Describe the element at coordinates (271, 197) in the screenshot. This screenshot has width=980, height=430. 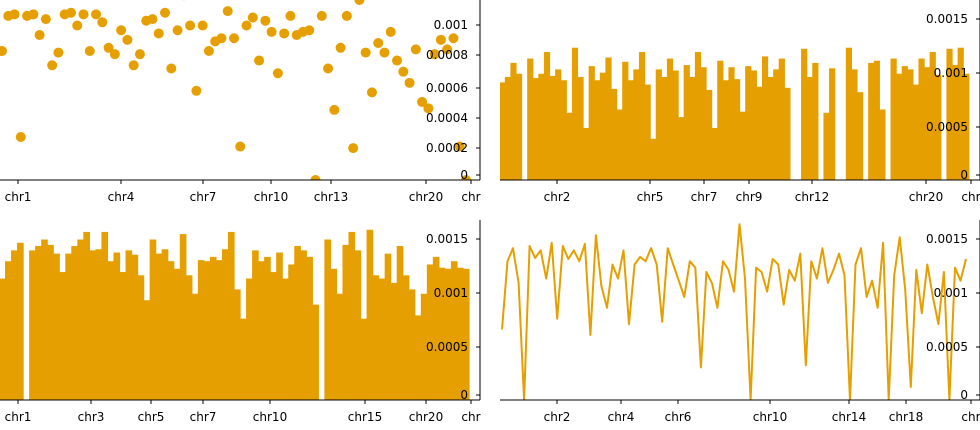
I see `x-tick-label: chr10` at that location.